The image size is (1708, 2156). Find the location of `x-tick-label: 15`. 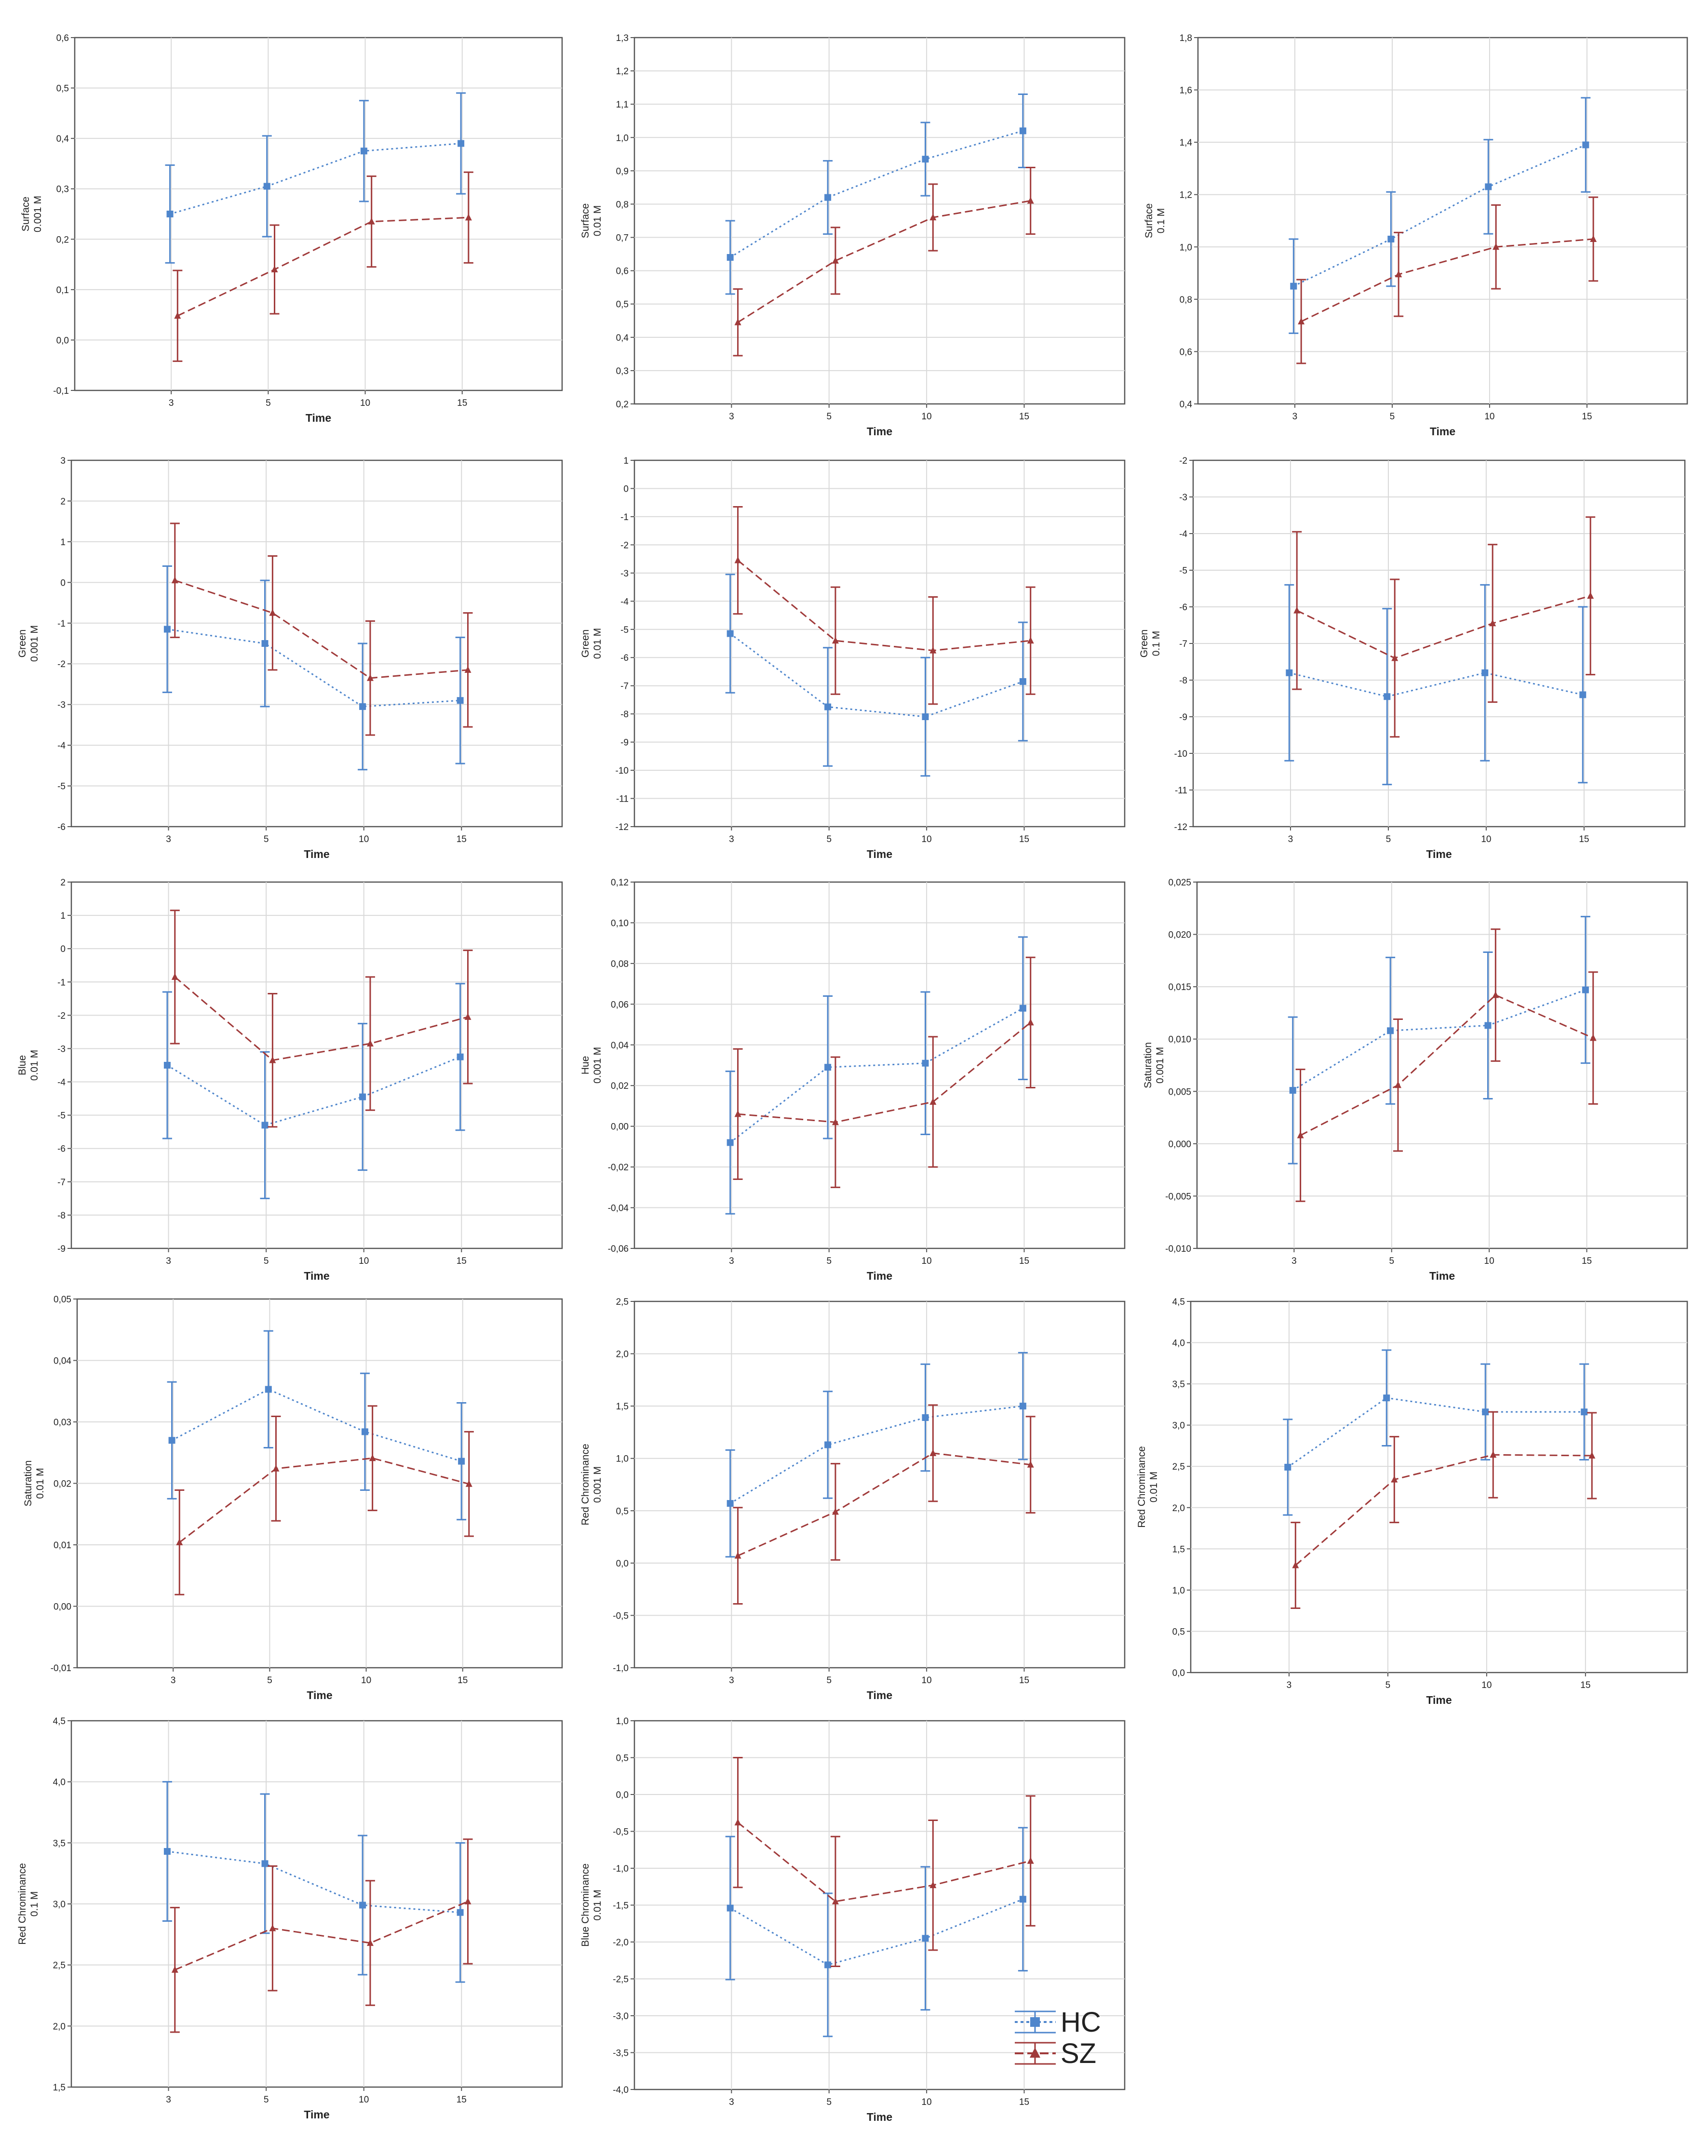

x-tick-label: 15 is located at coordinates (1584, 839).